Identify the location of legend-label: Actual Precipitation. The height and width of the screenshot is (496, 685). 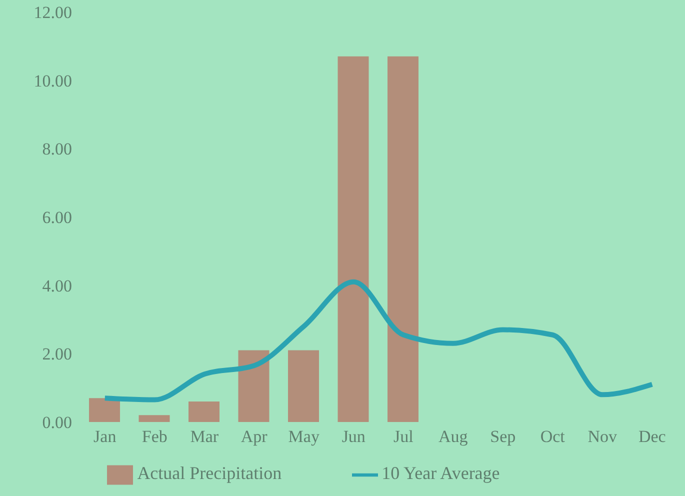
(209, 473).